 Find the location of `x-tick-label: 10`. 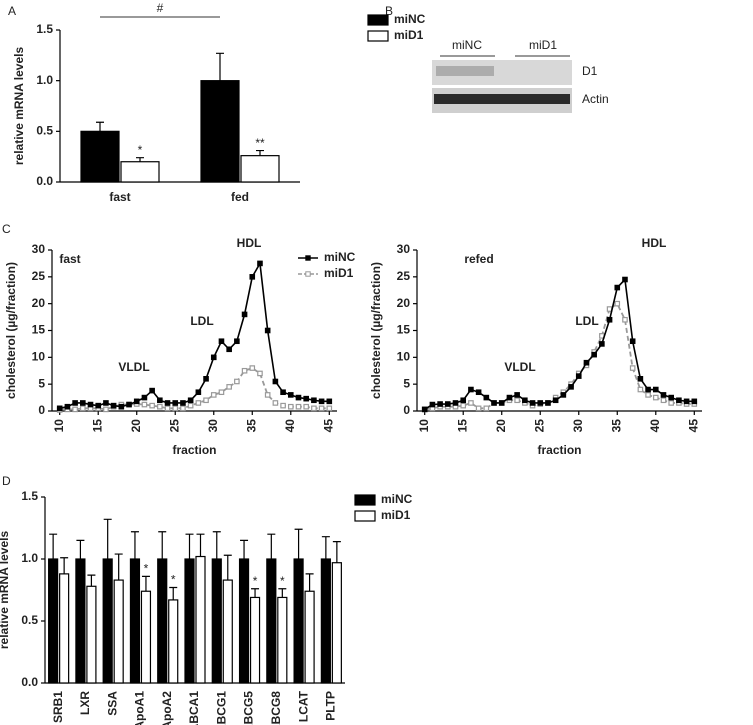

x-tick-label: 10 is located at coordinates (59, 426).